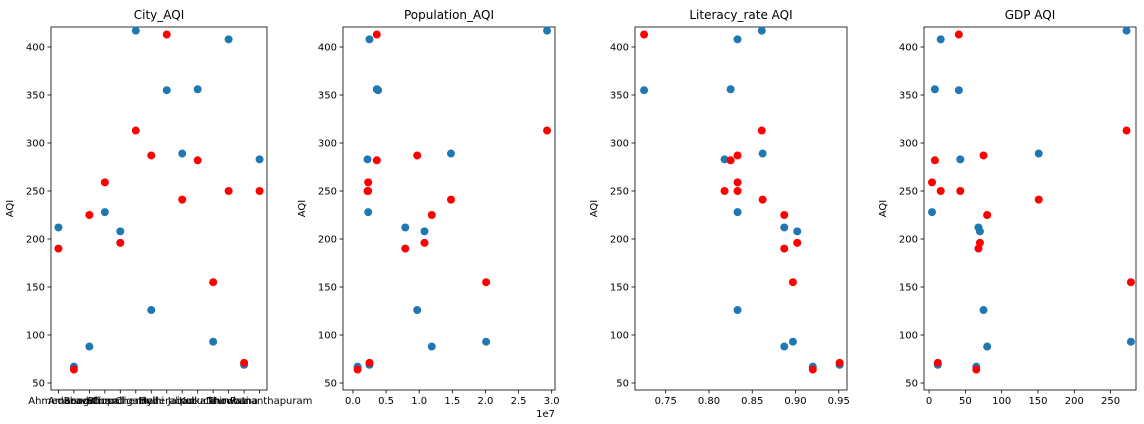 This screenshot has width=1144, height=424. What do you see at coordinates (213, 401) in the screenshot?
I see `x-tick-label: Lucknow` at bounding box center [213, 401].